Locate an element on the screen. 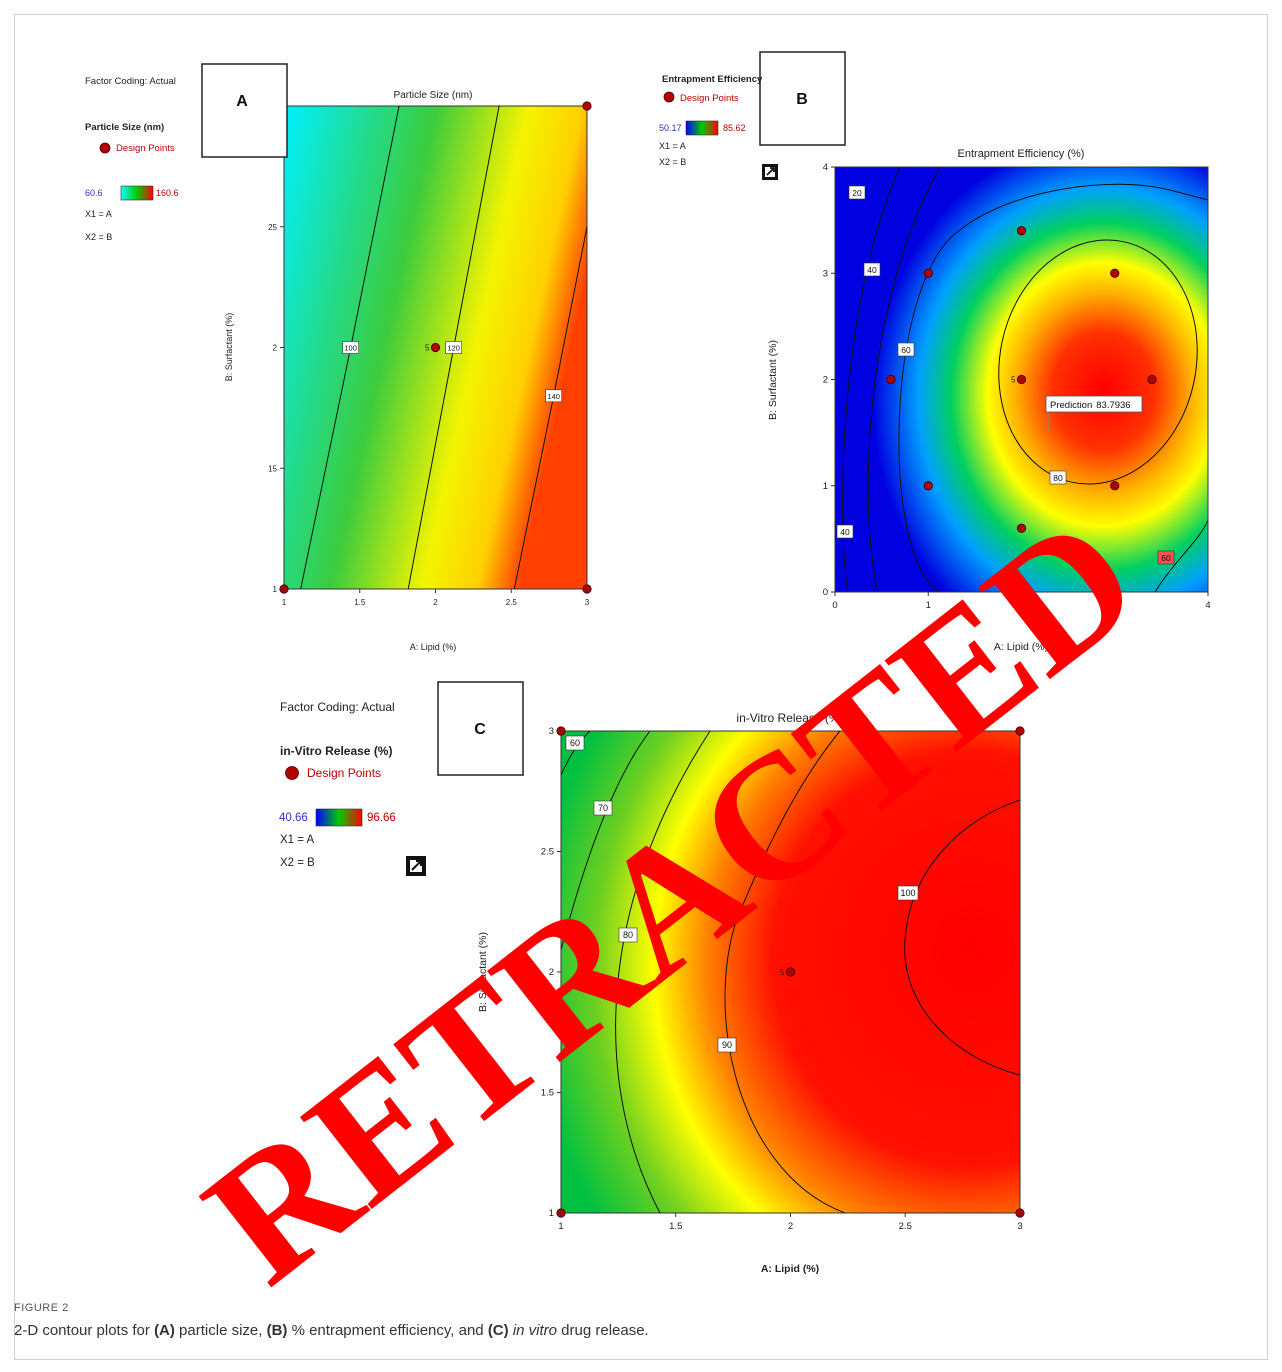 This screenshot has height=1372, width=1282. x-axis-label-c: A: Lipid (%) is located at coordinates (790, 1269).